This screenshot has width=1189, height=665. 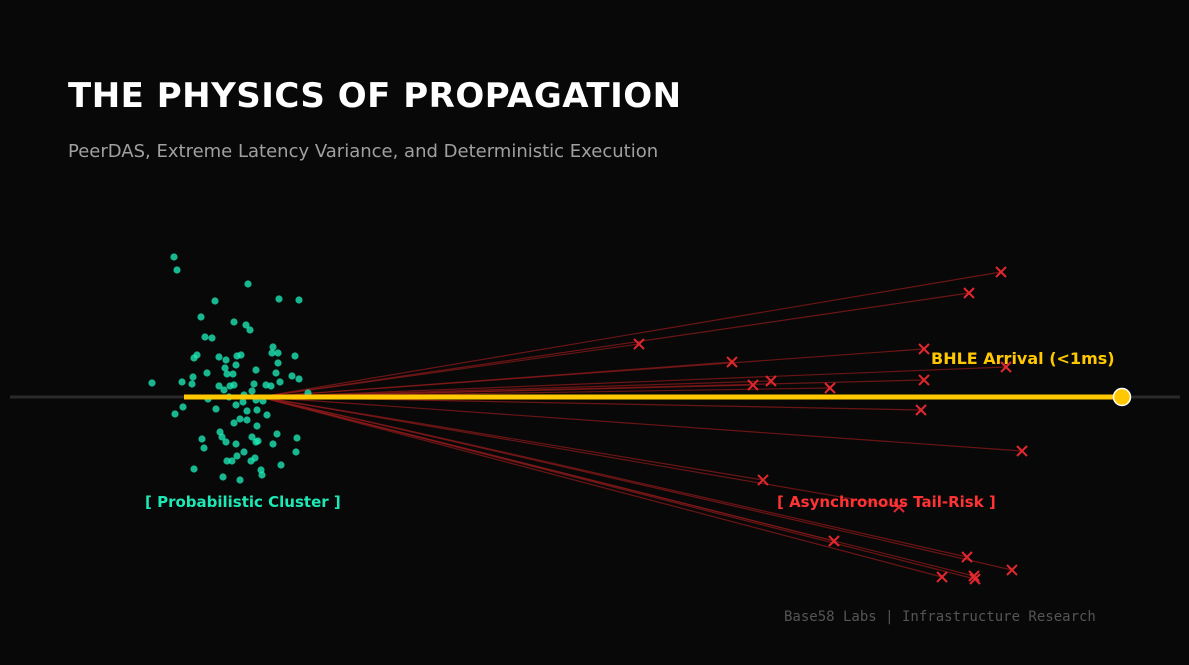 I want to click on bhle-arrival-label: BHLE Arrival (<1ms), so click(x=1023, y=358).